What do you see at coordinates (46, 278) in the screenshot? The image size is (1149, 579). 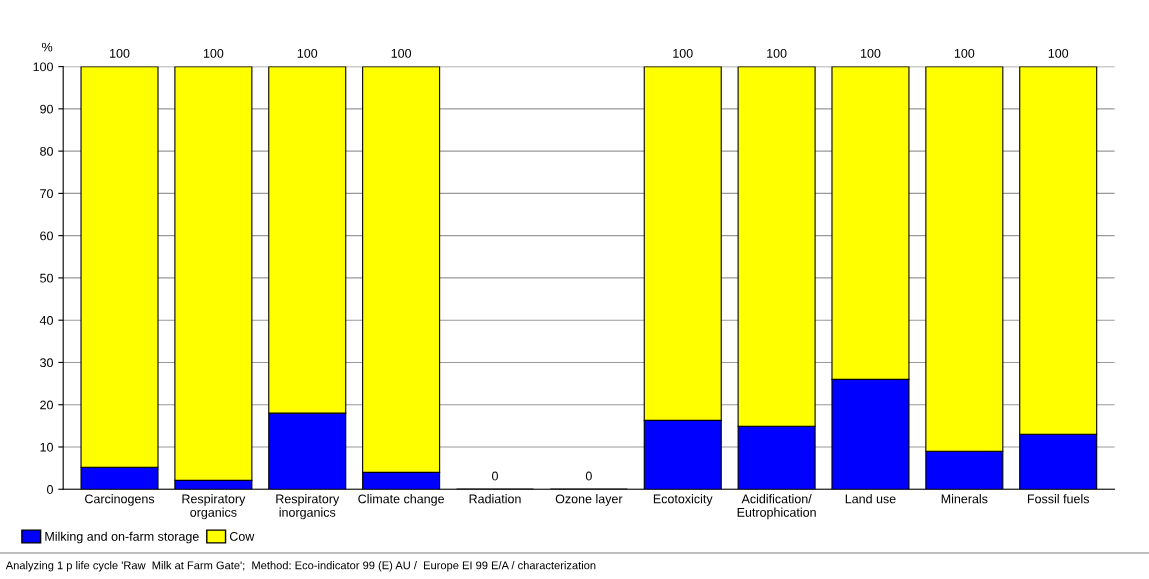 I see `y-tick-label: 50` at bounding box center [46, 278].